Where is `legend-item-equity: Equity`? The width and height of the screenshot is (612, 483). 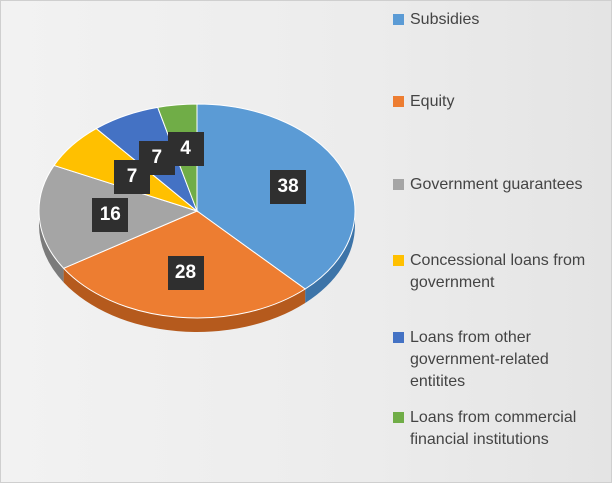
legend-item-equity: Equity is located at coordinates (500, 102).